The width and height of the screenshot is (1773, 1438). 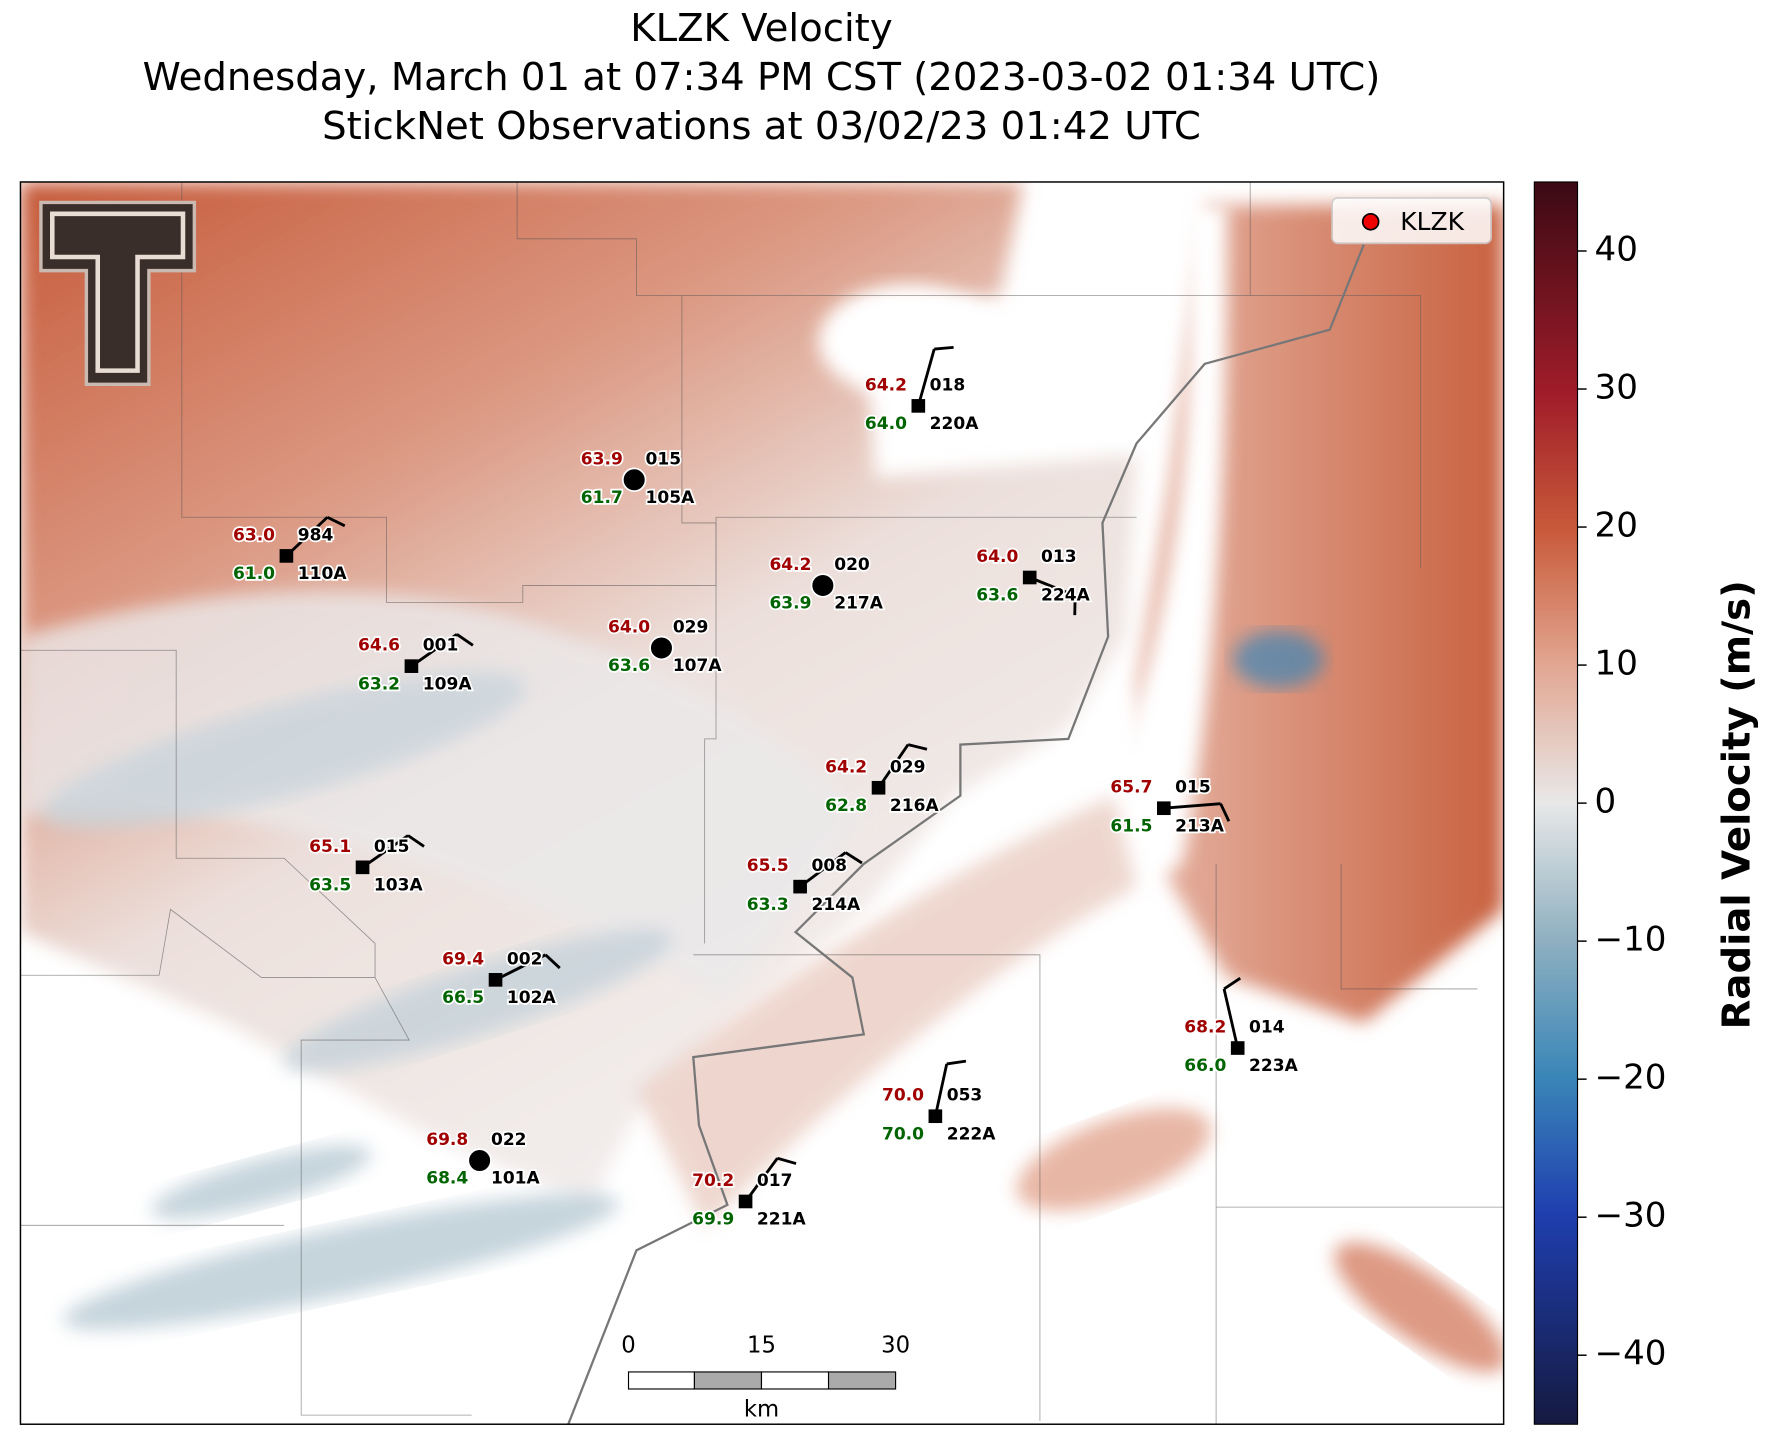 I want to click on station-id: 110A, so click(x=323, y=574).